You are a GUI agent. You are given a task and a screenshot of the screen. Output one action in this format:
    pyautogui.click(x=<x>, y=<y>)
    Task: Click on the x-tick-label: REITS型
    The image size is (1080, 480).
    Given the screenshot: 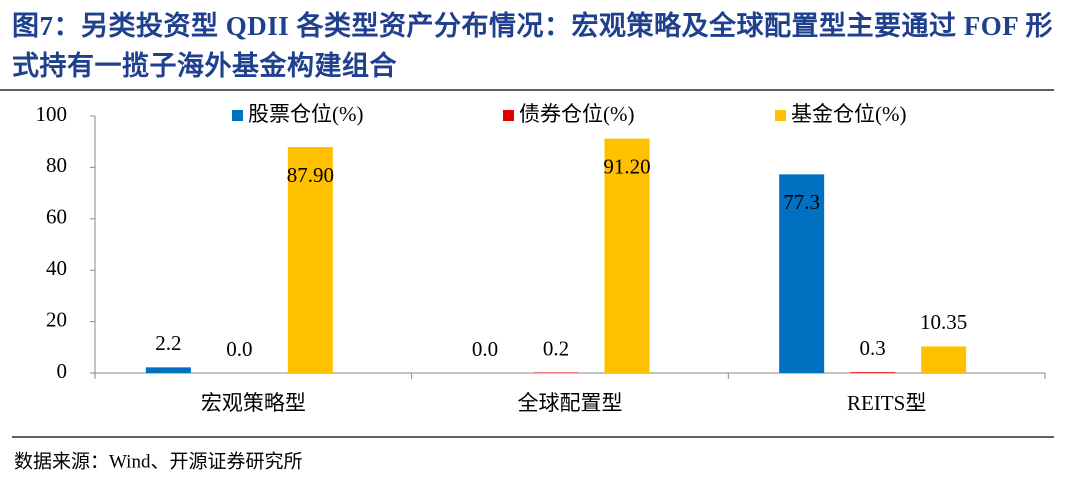 What is the action you would take?
    pyautogui.click(x=886, y=403)
    